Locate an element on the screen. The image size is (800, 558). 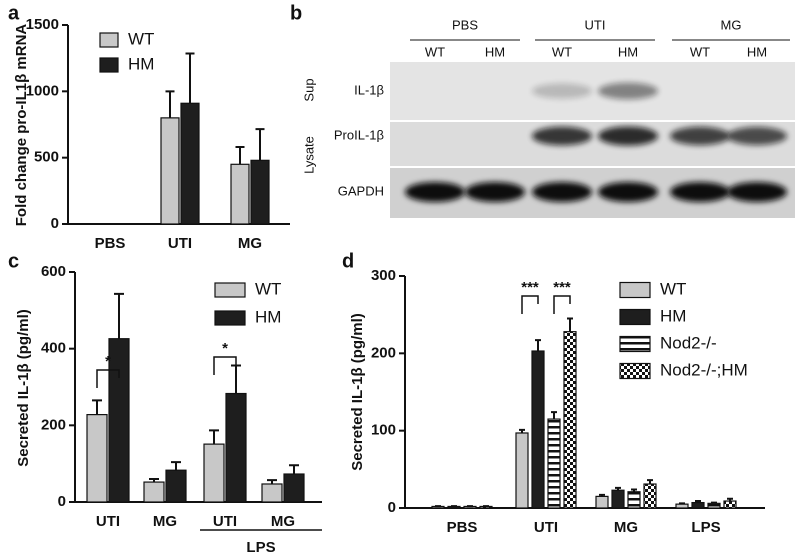
blot-strip is located at coordinates (592, 91).